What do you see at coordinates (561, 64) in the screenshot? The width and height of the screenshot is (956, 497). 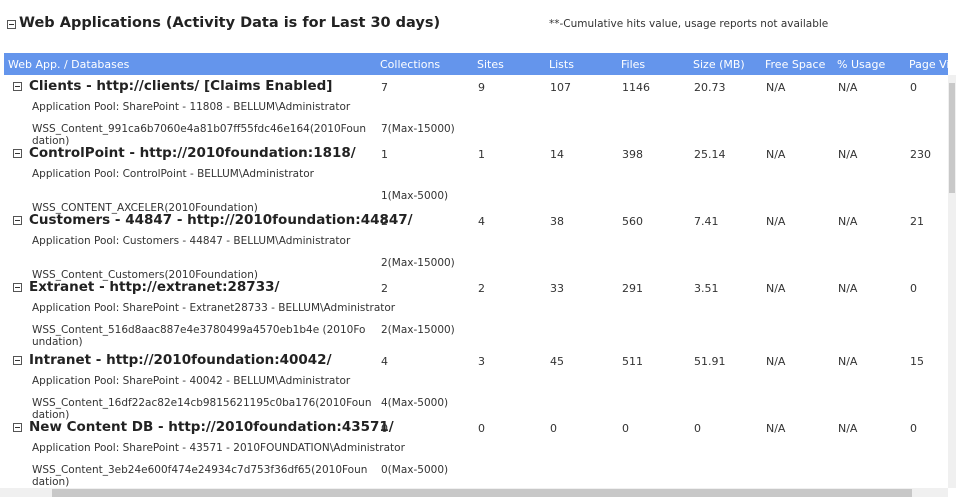 I see `column-header: Lists` at bounding box center [561, 64].